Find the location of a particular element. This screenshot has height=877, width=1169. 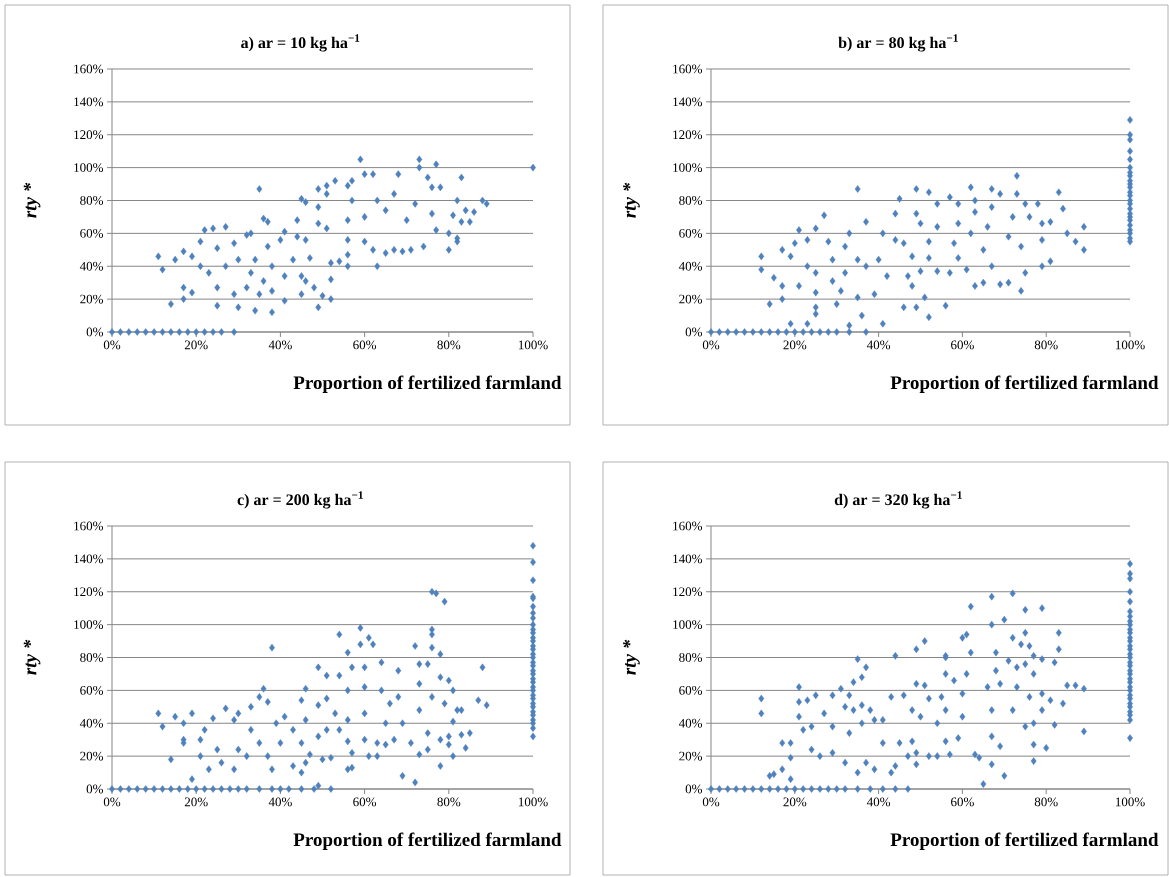

chart-title: d) ar = 320 kg ha$^{−1}$ is located at coordinates (898, 500).